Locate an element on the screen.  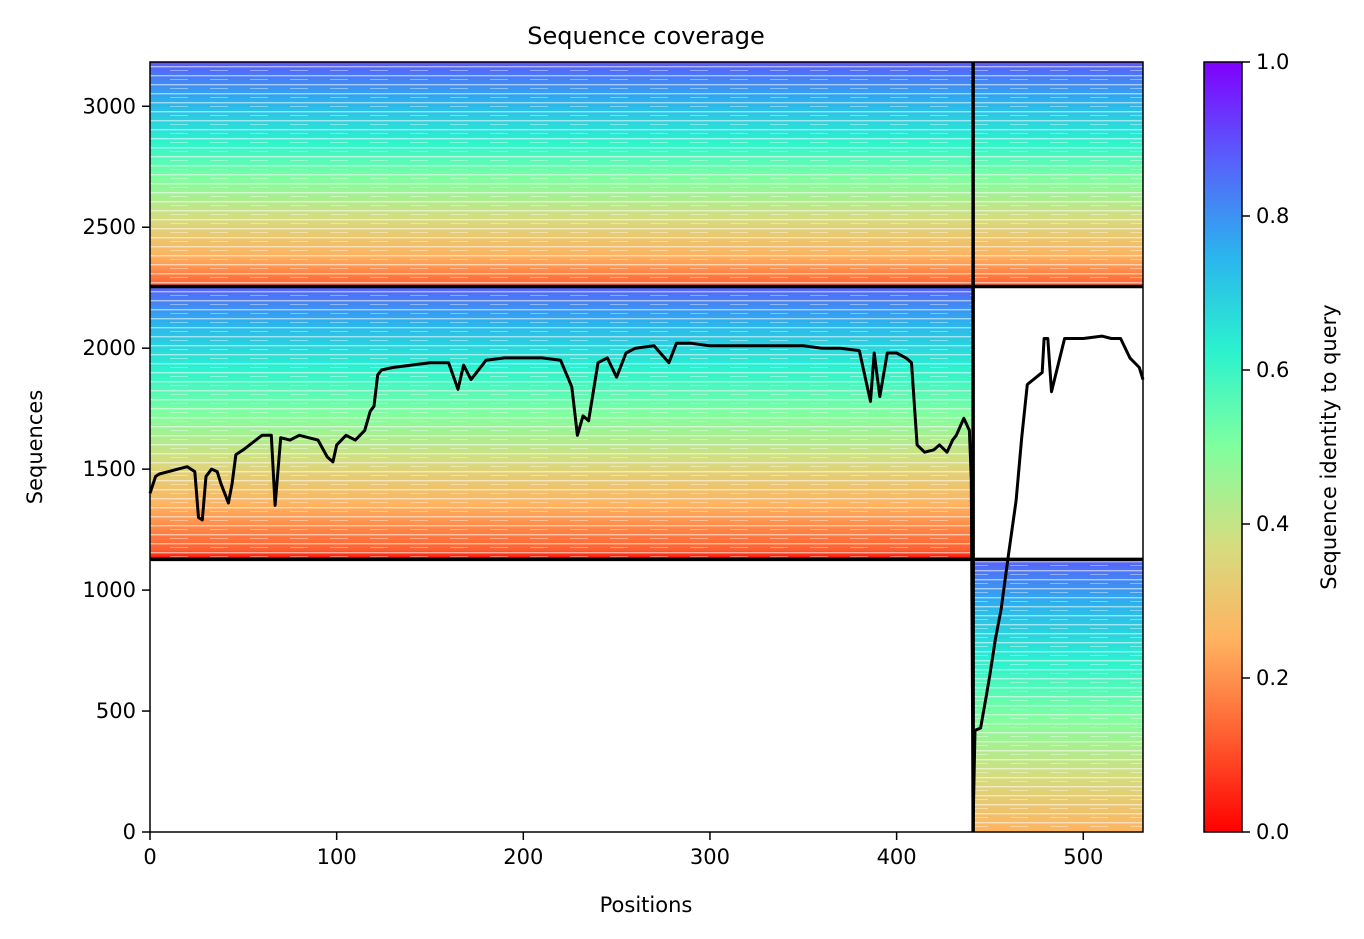
x-tick-label: 200 is located at coordinates (523, 857).